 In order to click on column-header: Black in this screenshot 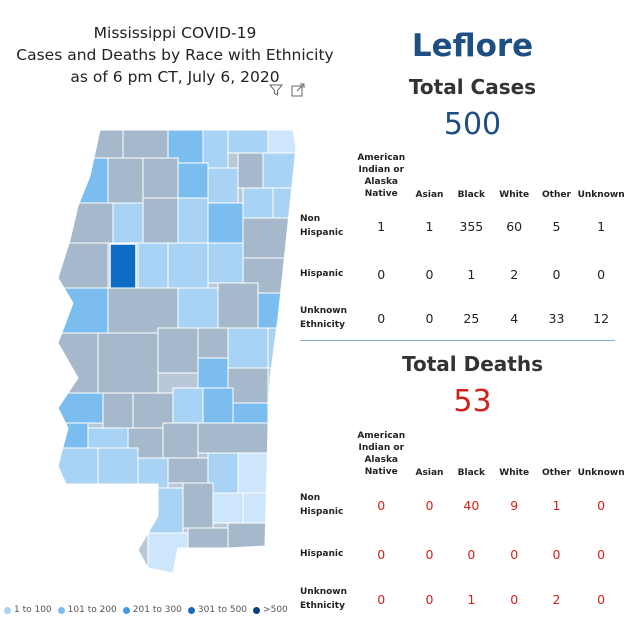, I will do `click(471, 473)`.